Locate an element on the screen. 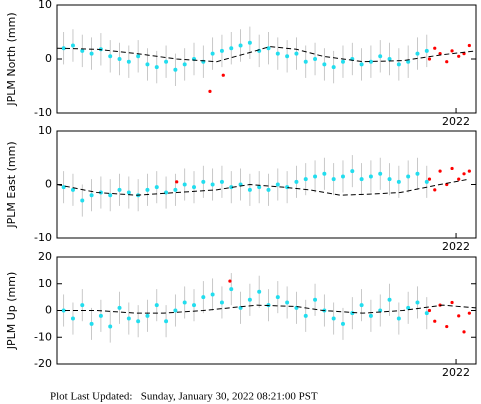 Image resolution: width=481 pixels, height=404 pixels. y-tick-label: 20 is located at coordinates (45, 256).